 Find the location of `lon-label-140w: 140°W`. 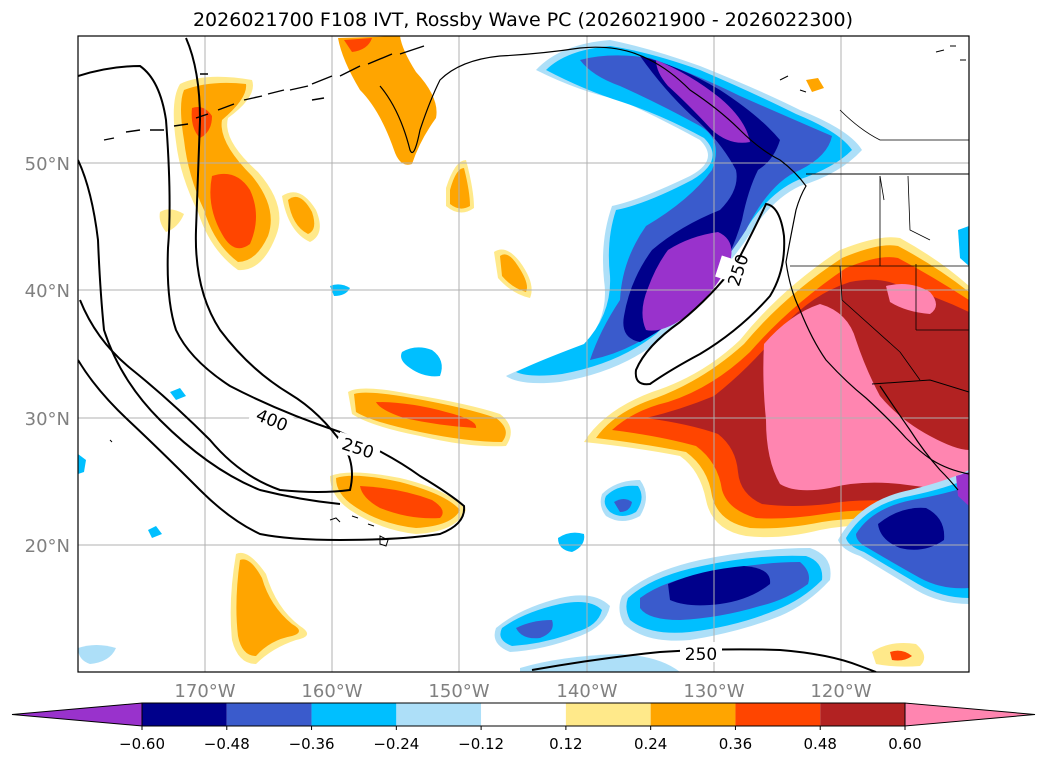

lon-label-140w: 140°W is located at coordinates (586, 691).